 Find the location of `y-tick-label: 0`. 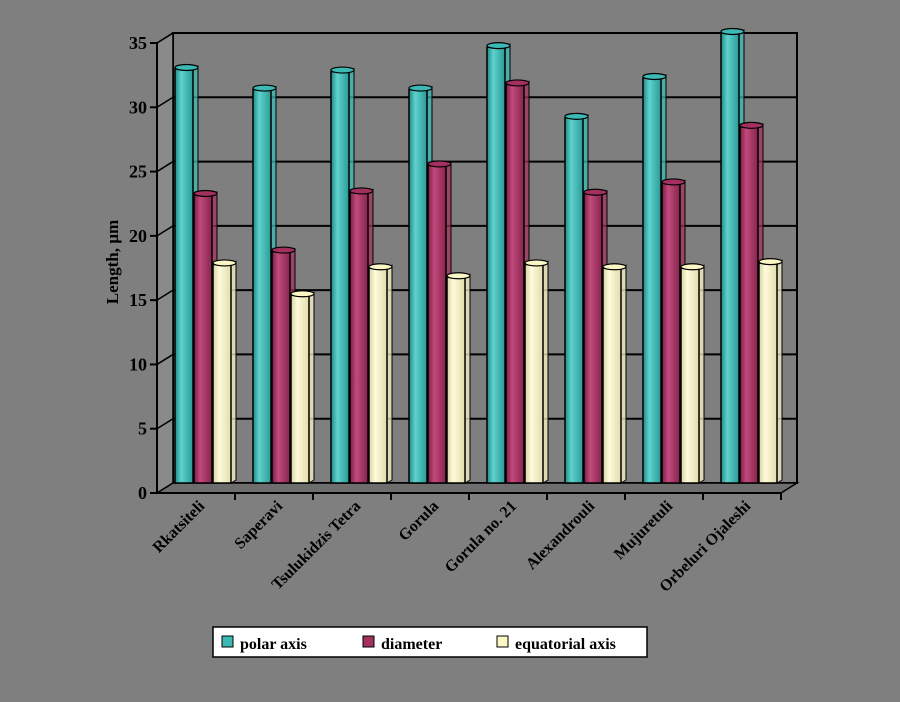

y-tick-label: 0 is located at coordinates (142, 493).